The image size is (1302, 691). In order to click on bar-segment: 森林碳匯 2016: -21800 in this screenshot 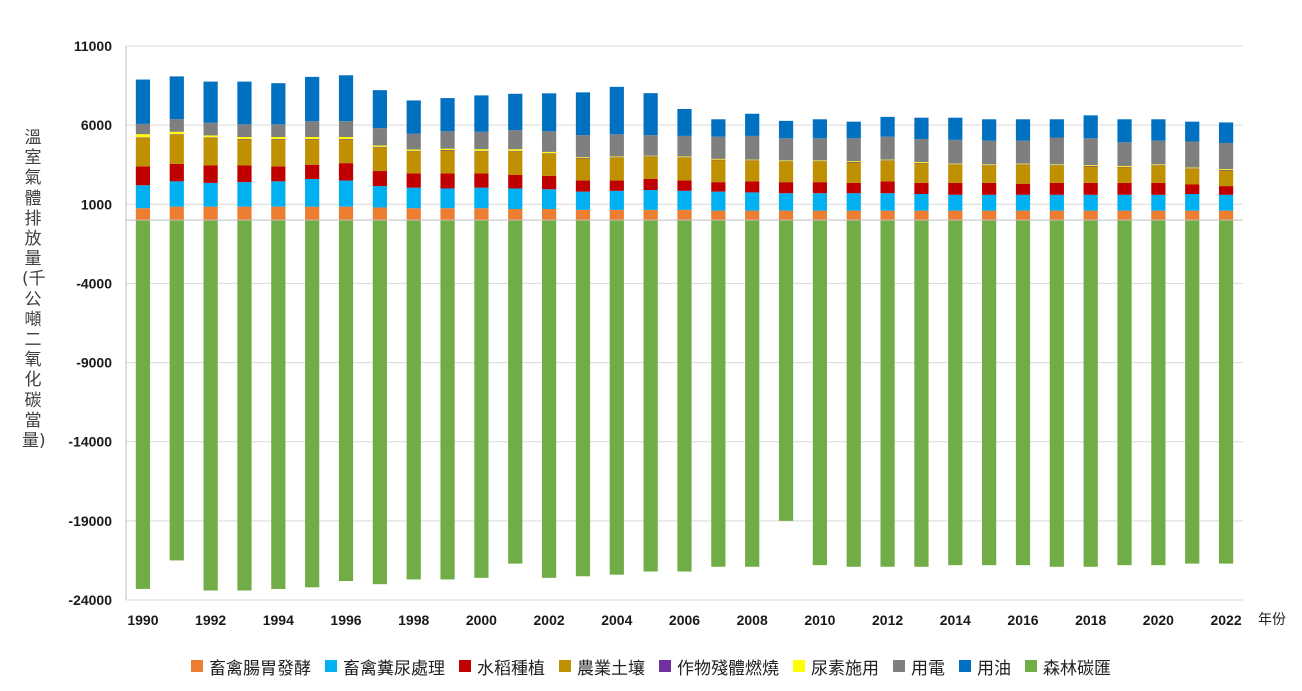, I will do `click(1023, 393)`.